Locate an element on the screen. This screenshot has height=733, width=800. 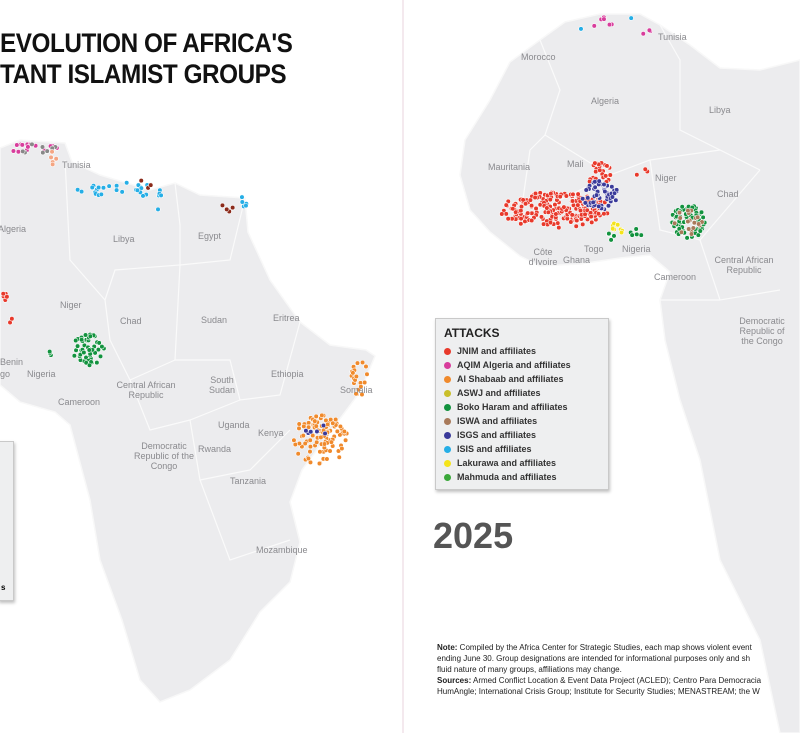
legend-item: Mahmuda and affiliates is located at coordinates (526, 477).